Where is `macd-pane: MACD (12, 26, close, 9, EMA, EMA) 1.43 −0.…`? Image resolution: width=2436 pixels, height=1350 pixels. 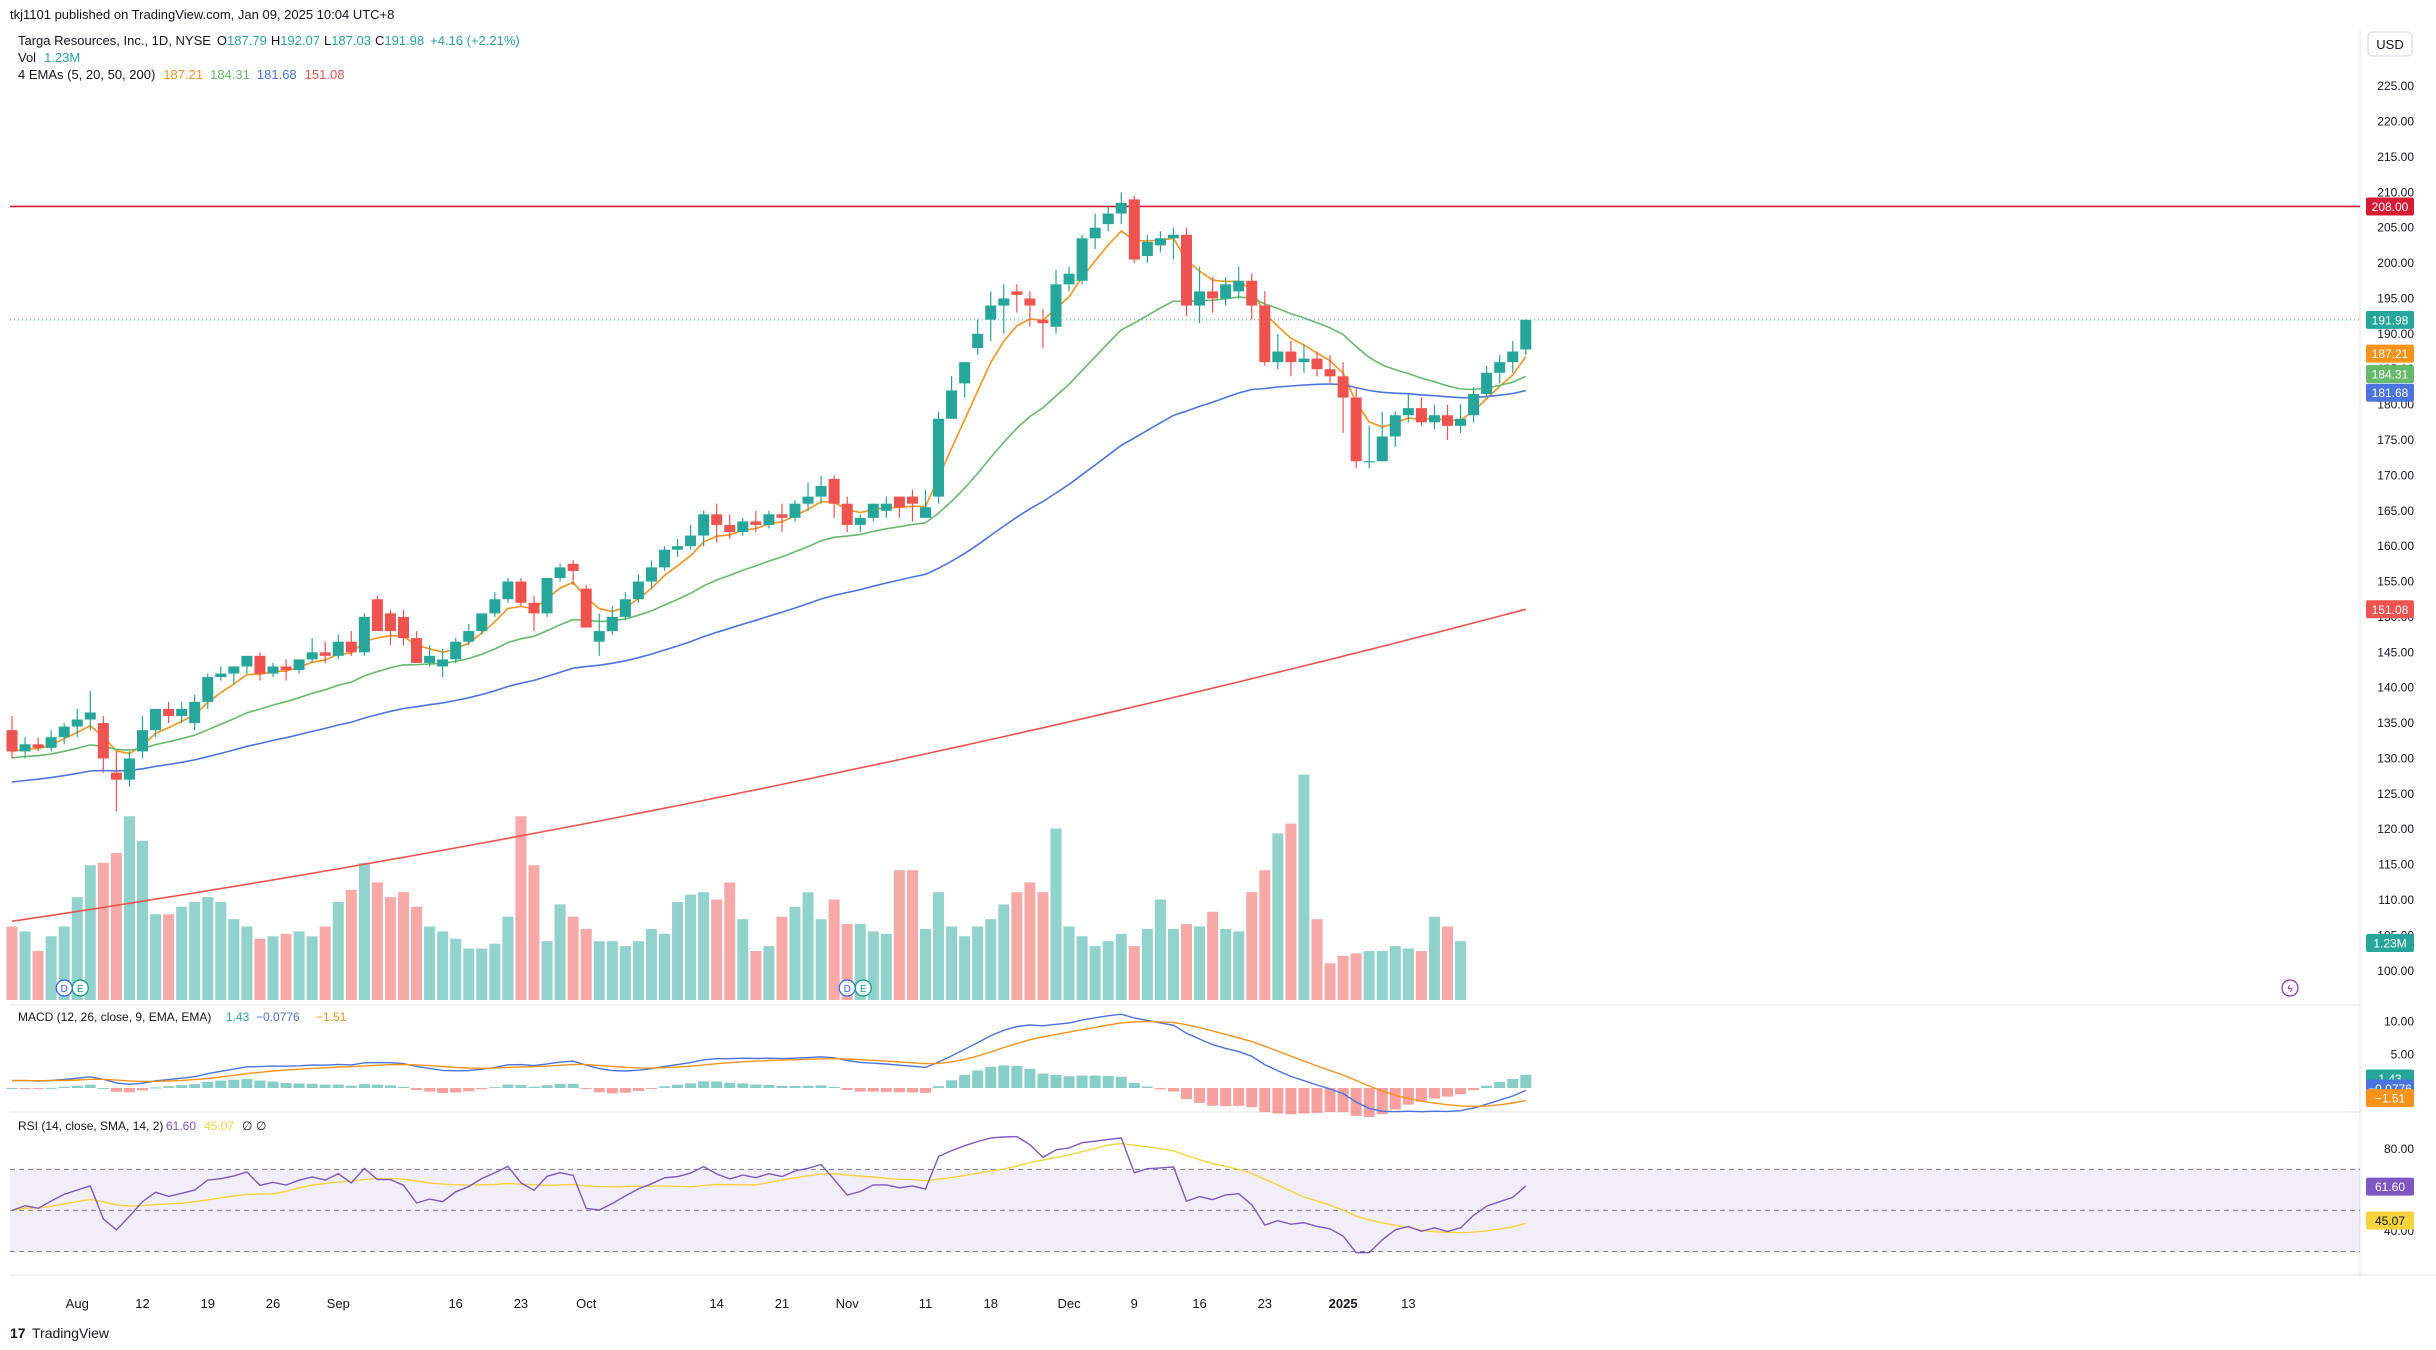
macd-pane: MACD (12, 26, close, 9, EMA, EMA) 1.43 −0.… is located at coordinates (1210, 1063).